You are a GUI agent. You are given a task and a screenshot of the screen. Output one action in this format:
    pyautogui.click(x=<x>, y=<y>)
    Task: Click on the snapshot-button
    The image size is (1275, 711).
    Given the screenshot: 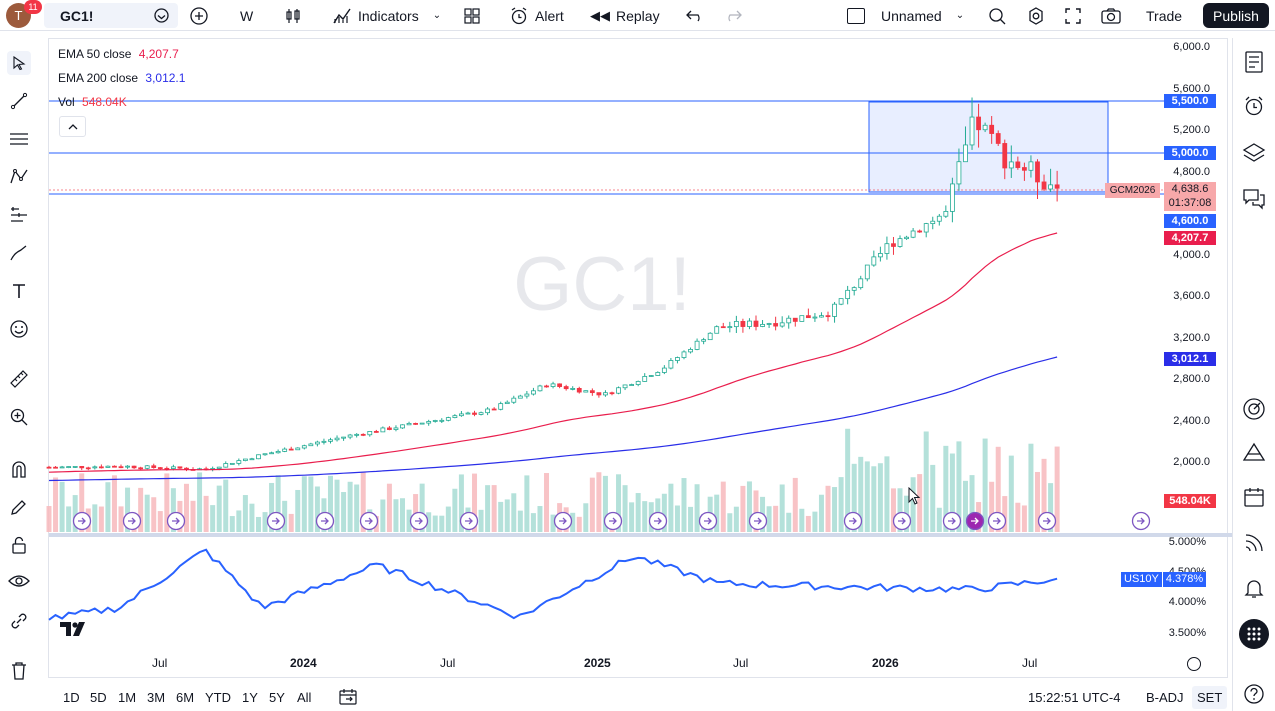 What is the action you would take?
    pyautogui.click(x=1111, y=15)
    